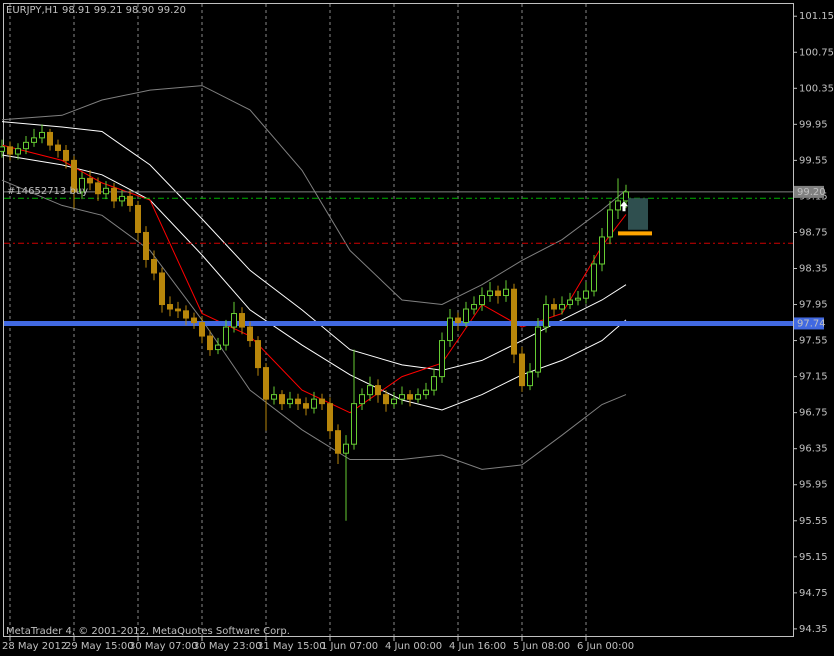  Describe the element at coordinates (605, 646) in the screenshot. I see `x-tick-label: 6 Jun 00:00` at that location.